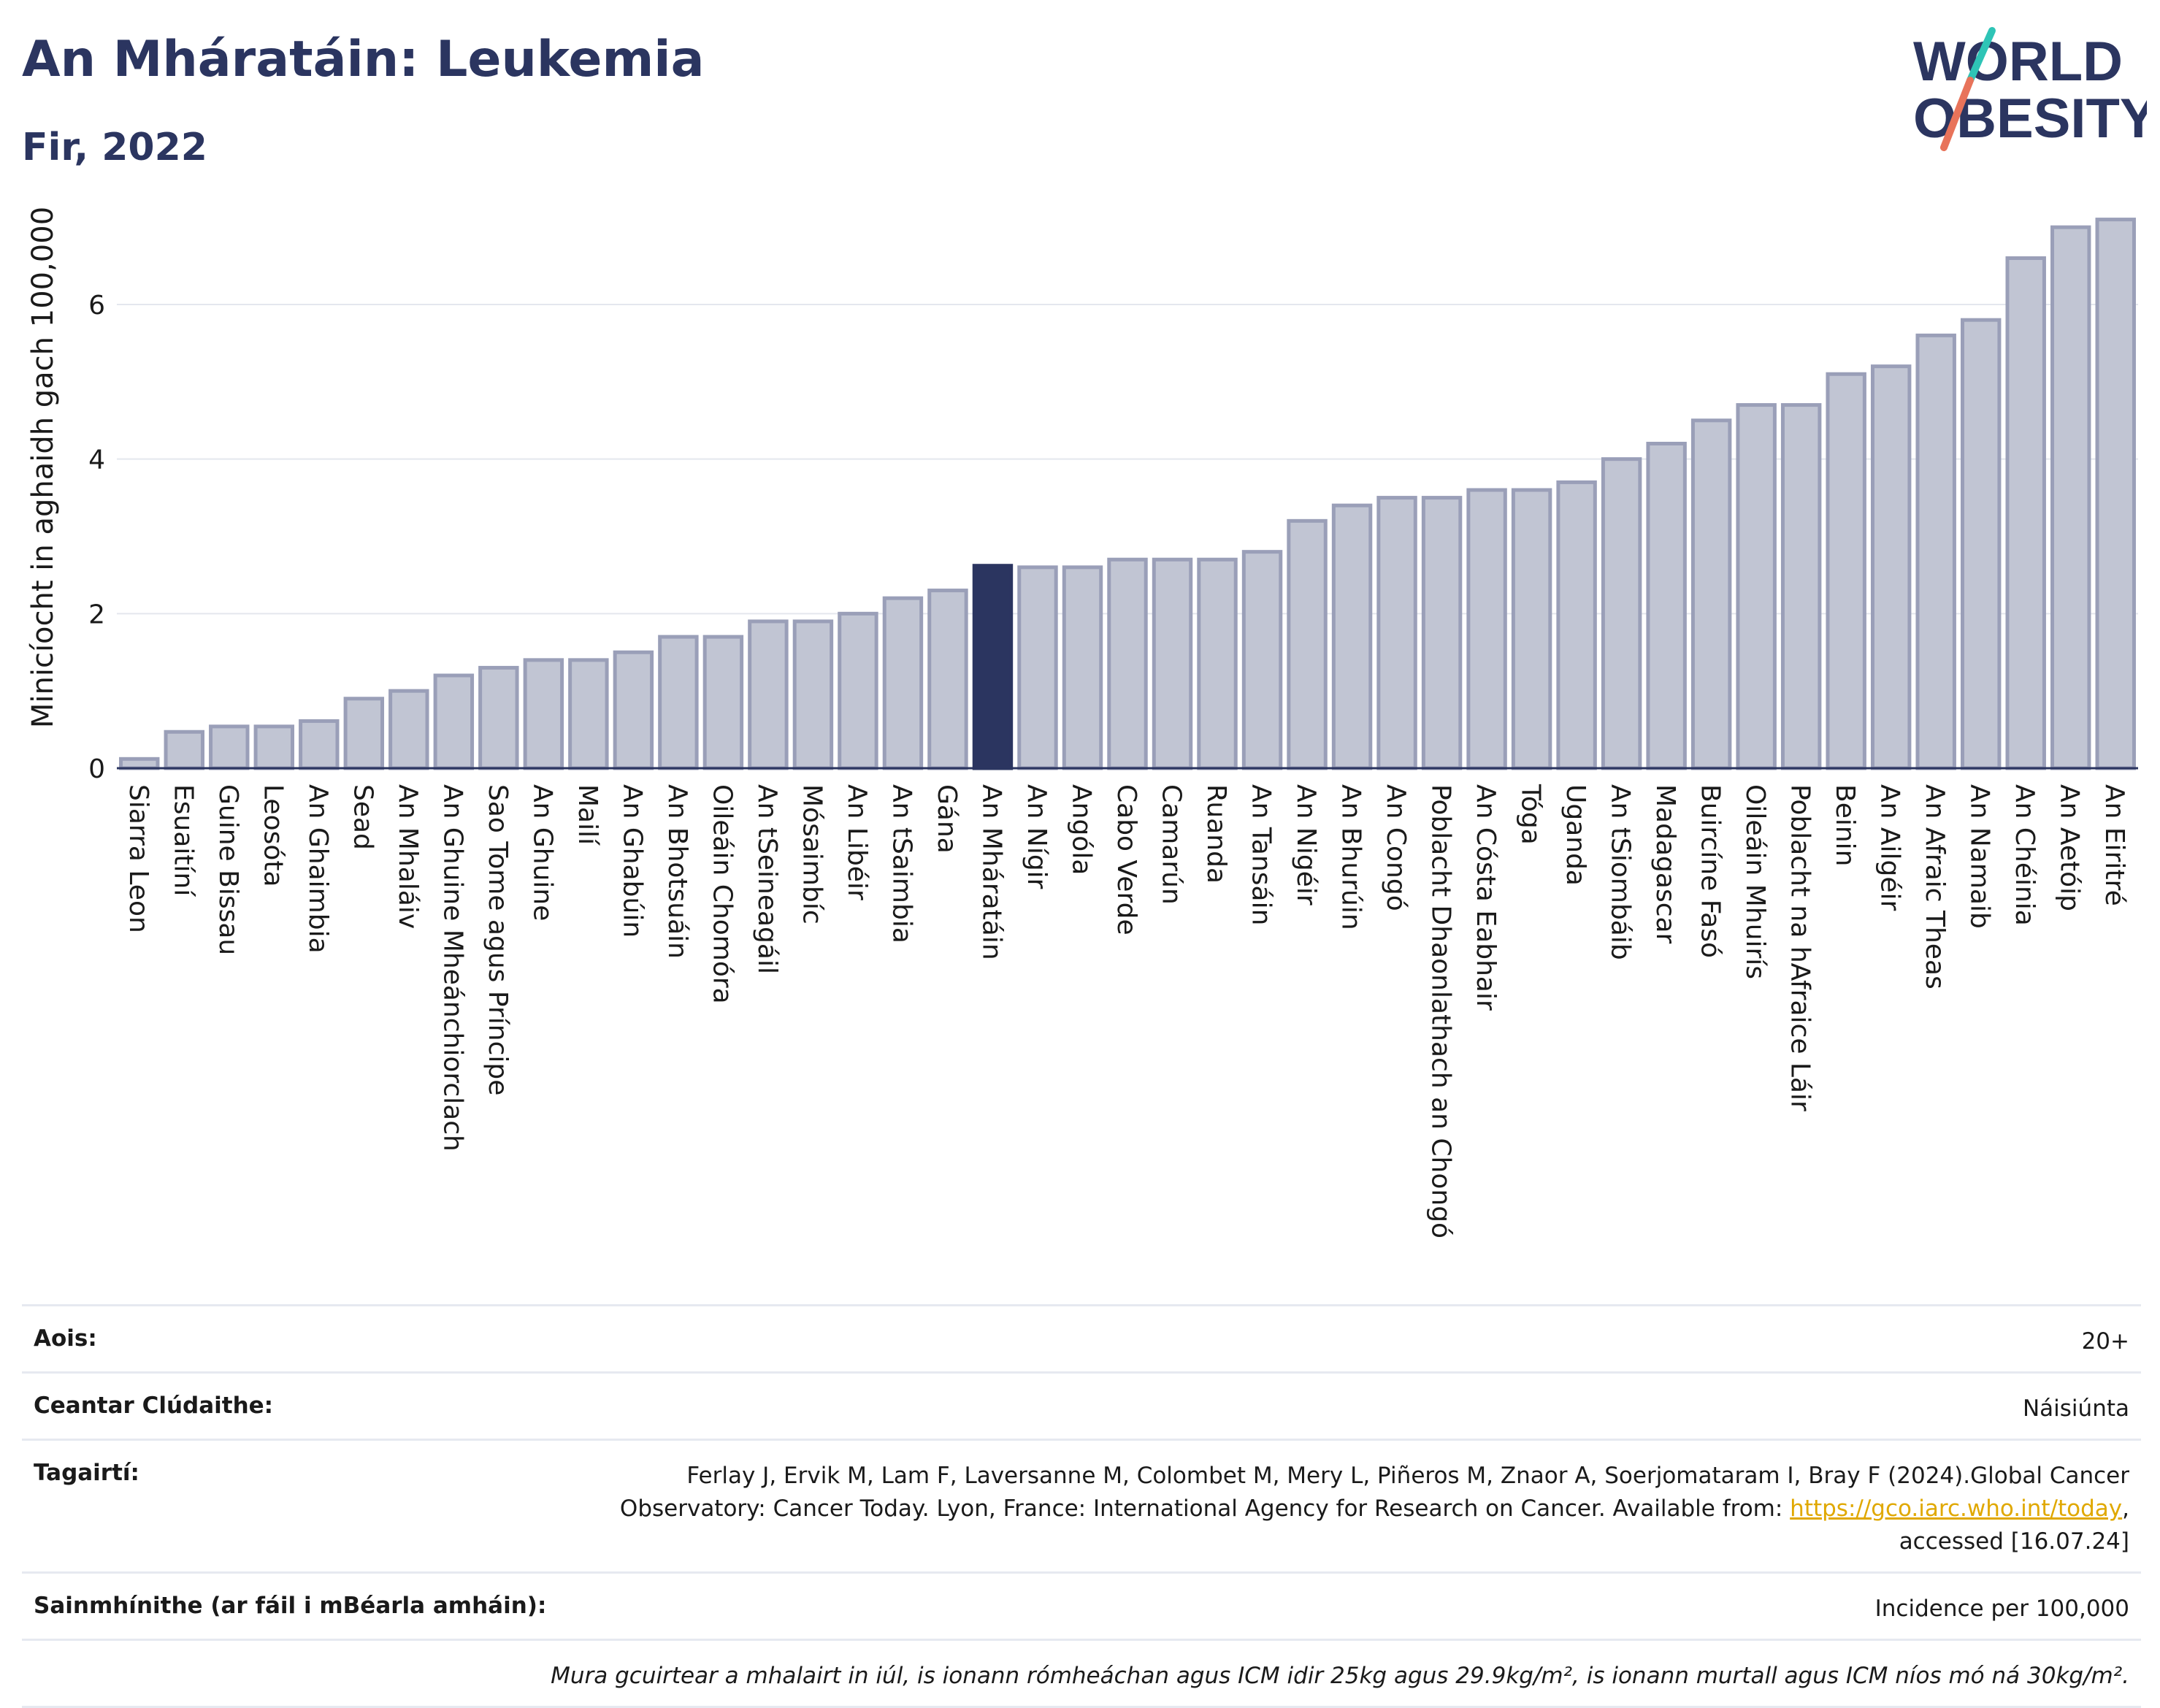  I want to click on x-tick-label: Sead, so click(363, 817).